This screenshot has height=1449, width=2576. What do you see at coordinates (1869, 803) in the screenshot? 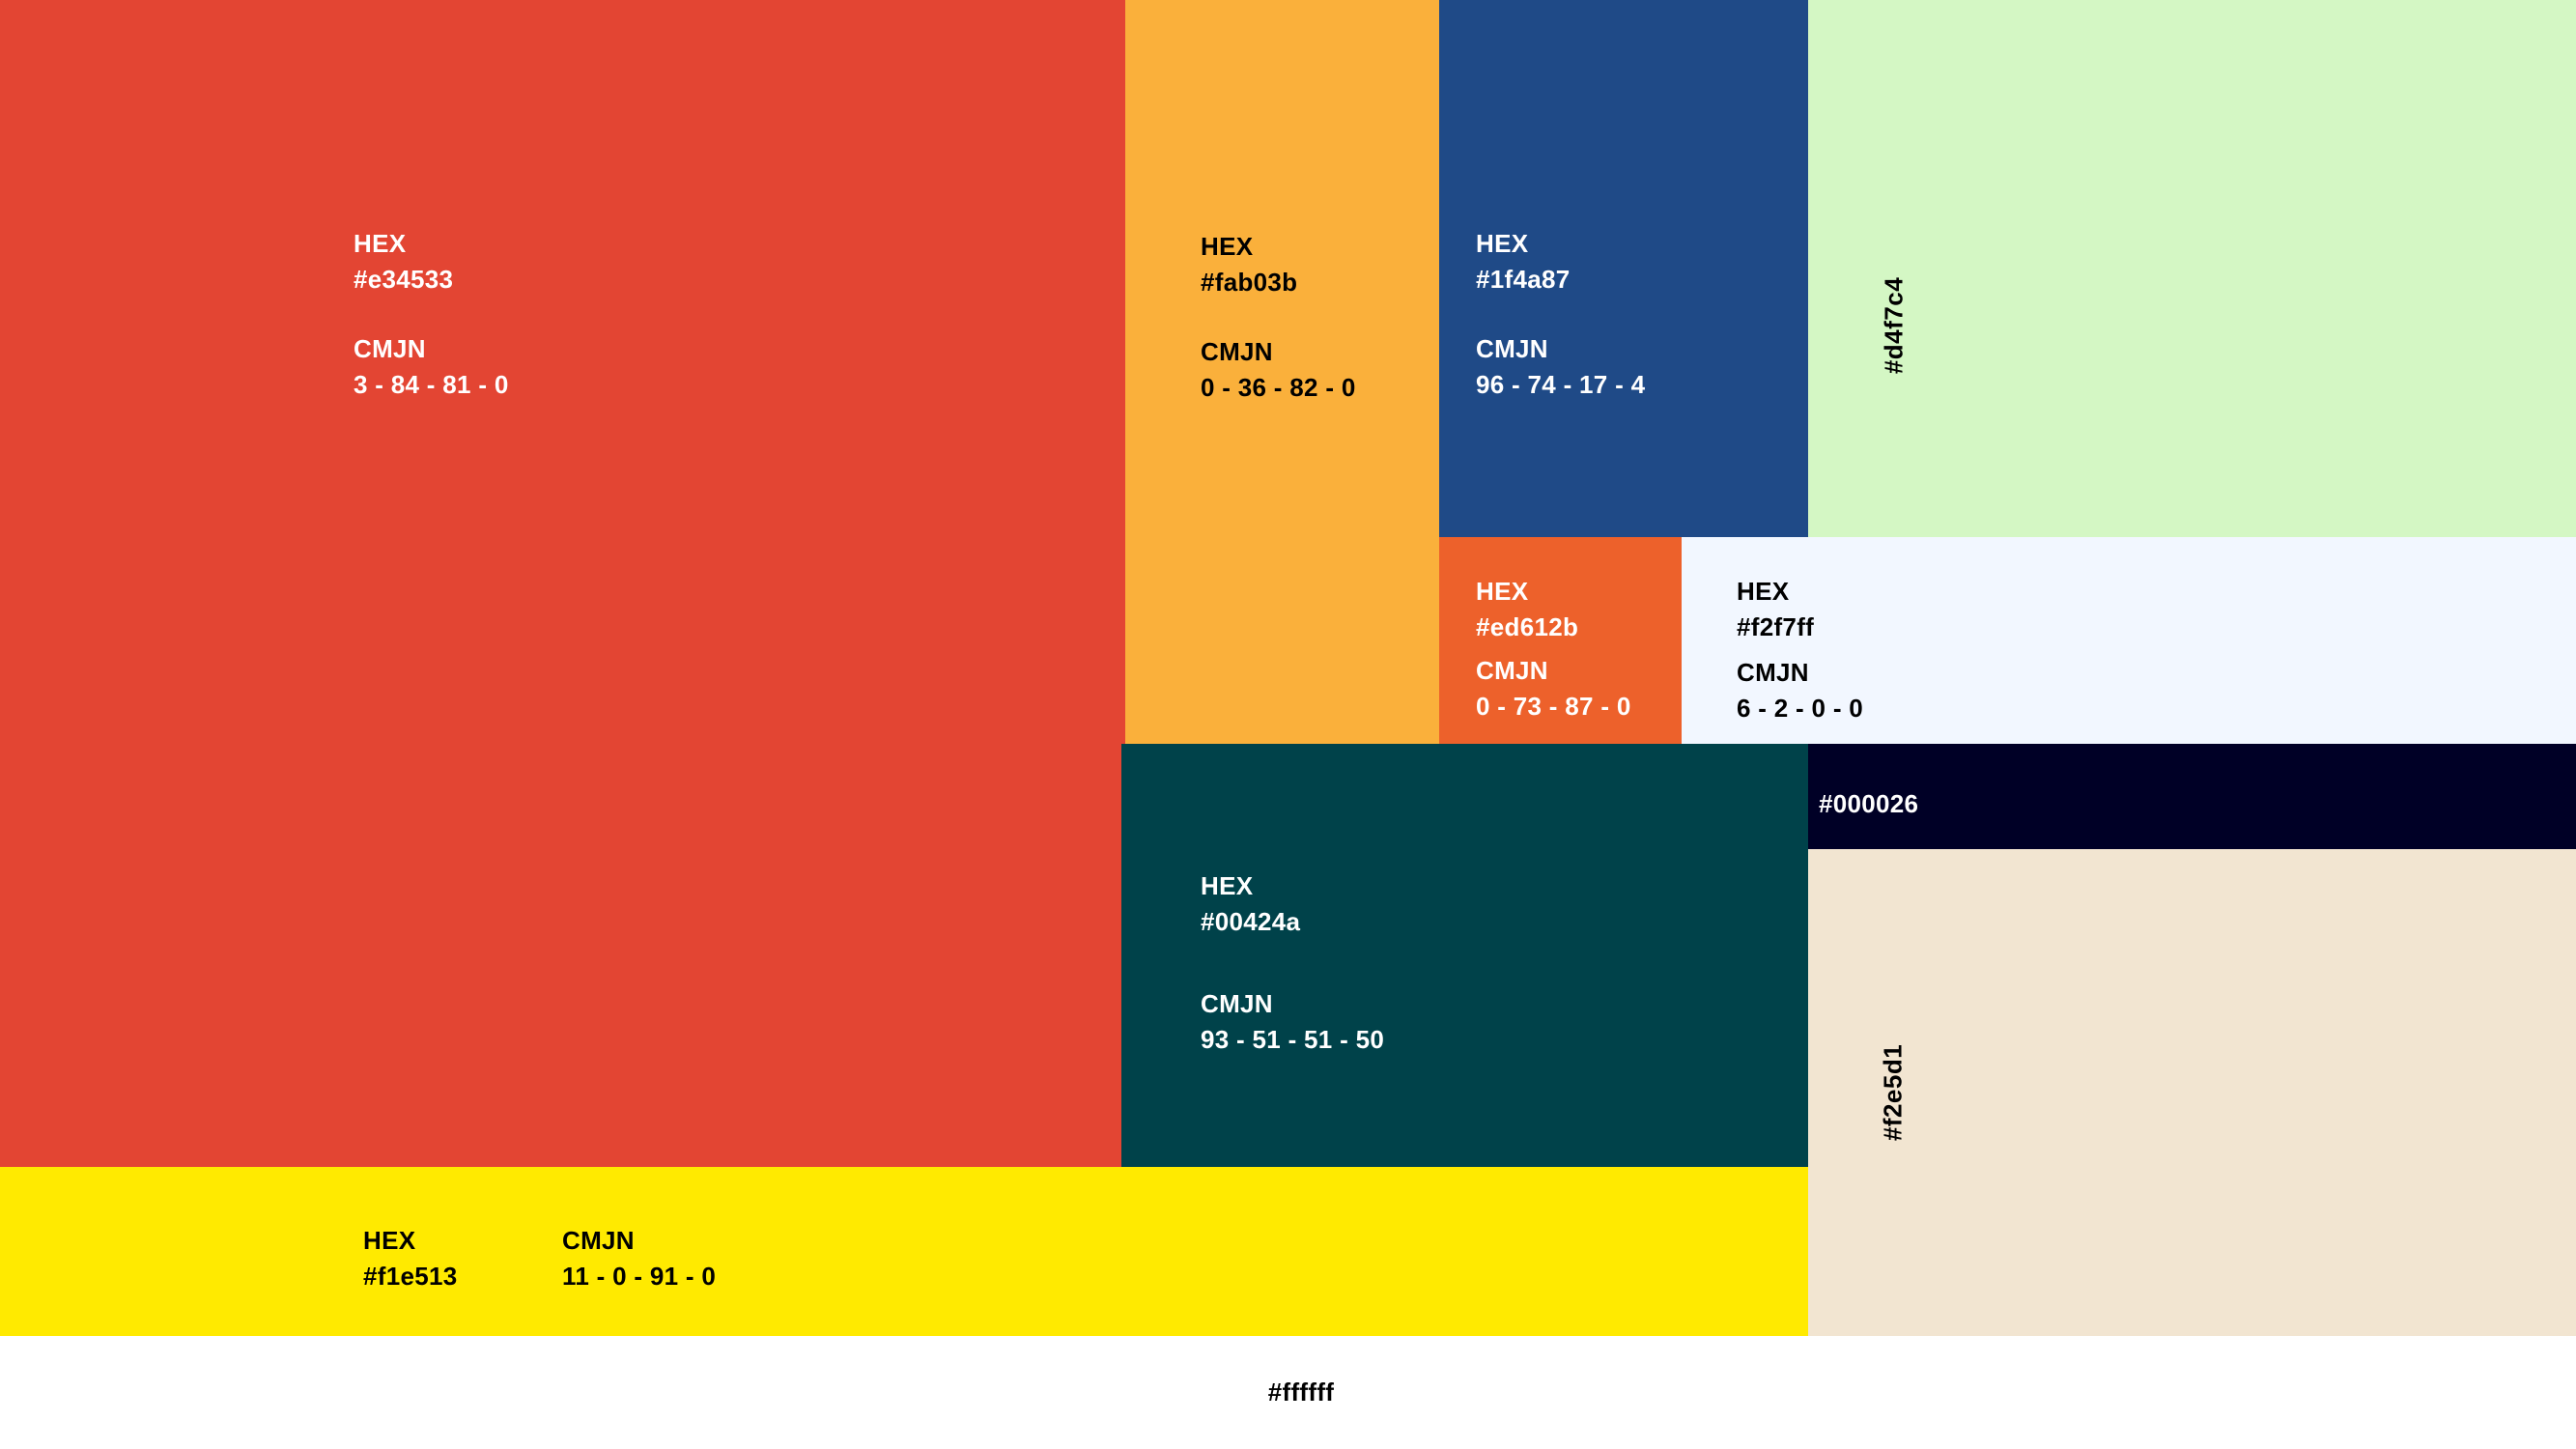
I see `hex-value: #000026` at bounding box center [1869, 803].